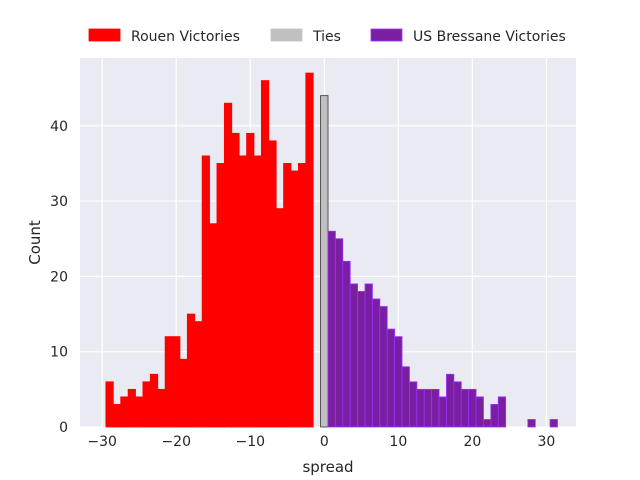 This screenshot has height=480, width=640. What do you see at coordinates (59, 353) in the screenshot?
I see `y-tick-label: 10` at bounding box center [59, 353].